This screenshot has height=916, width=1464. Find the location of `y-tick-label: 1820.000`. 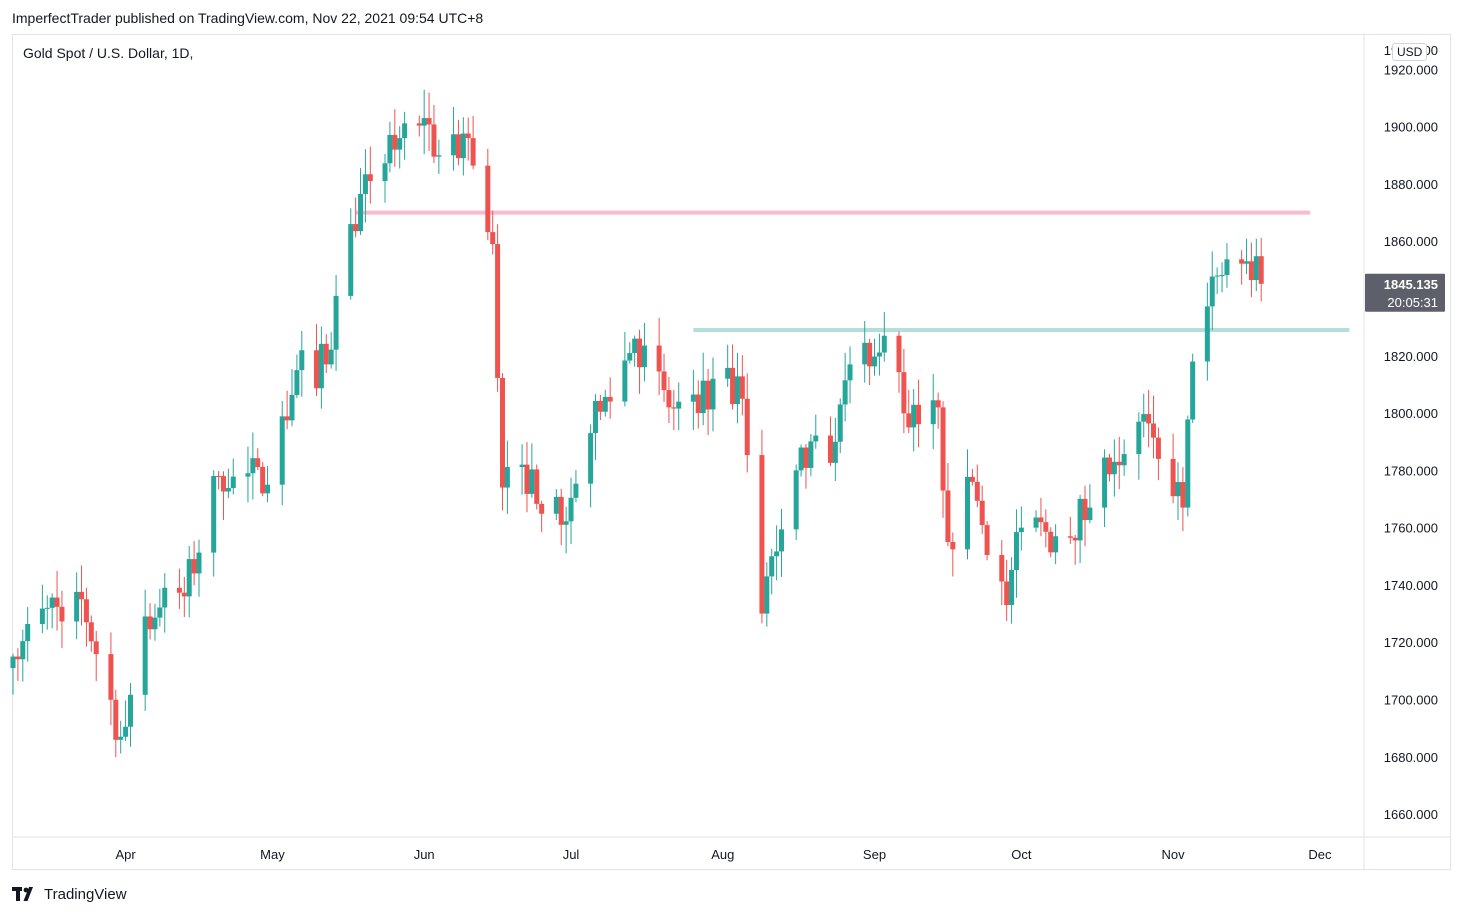

y-tick-label: 1820.000 is located at coordinates (1411, 356).